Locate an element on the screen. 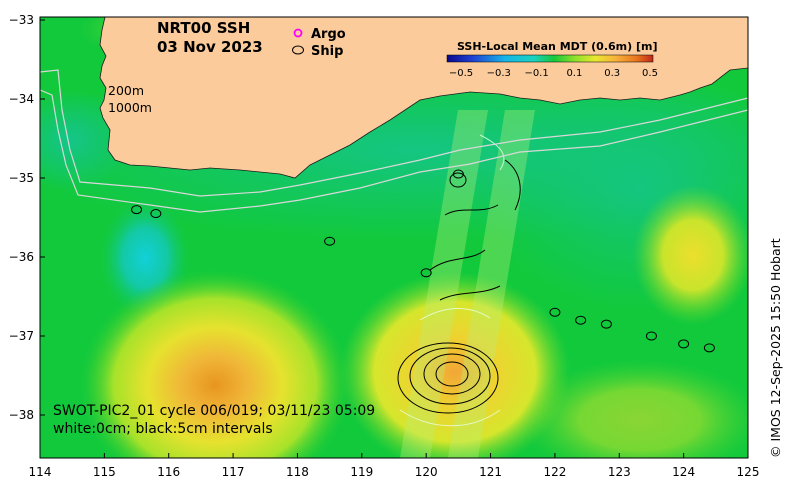  x-tick-label: 124 is located at coordinates (683, 472).